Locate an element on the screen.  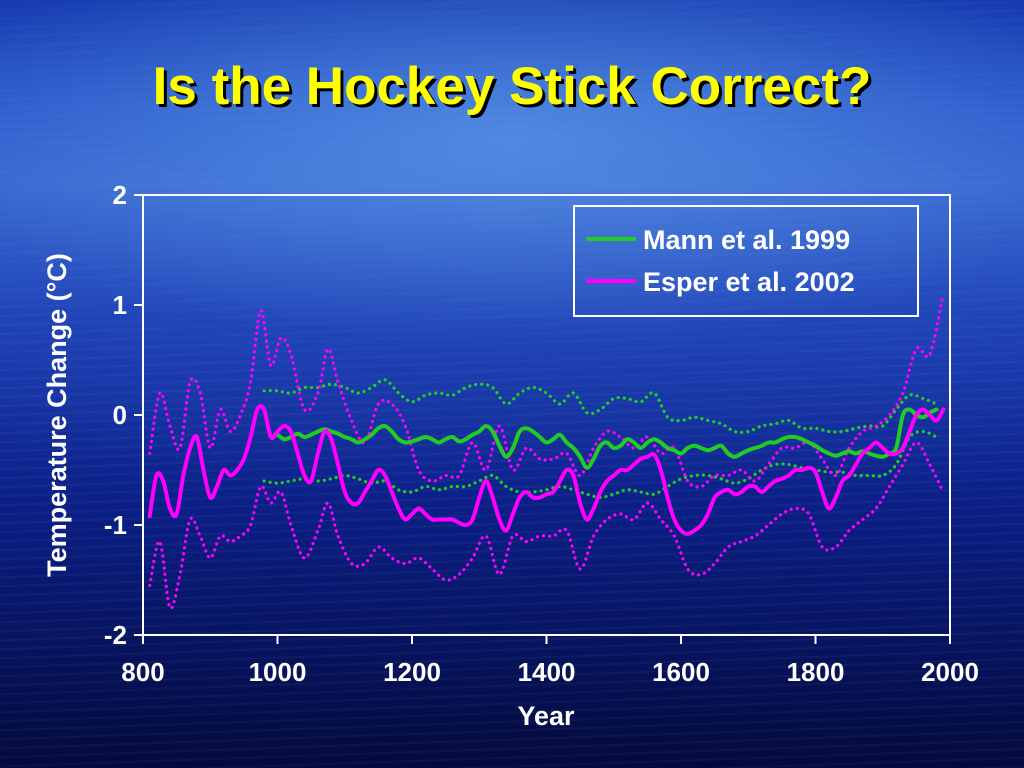
y-tick-label: 2 is located at coordinates (120, 195).